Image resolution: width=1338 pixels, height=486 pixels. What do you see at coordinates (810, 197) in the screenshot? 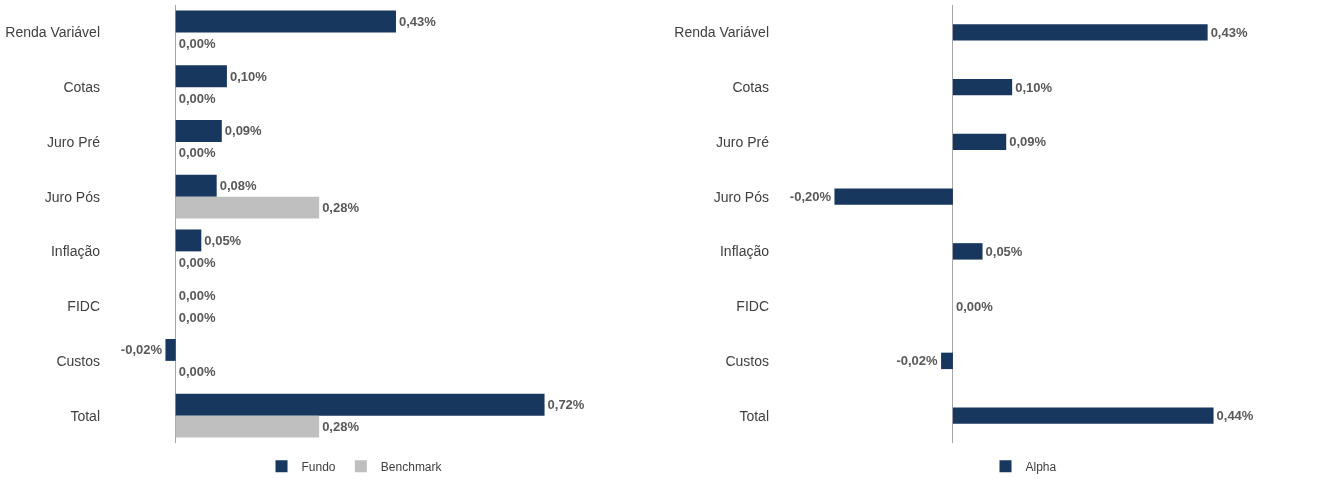
I see `data-label: -0,20%` at bounding box center [810, 197].